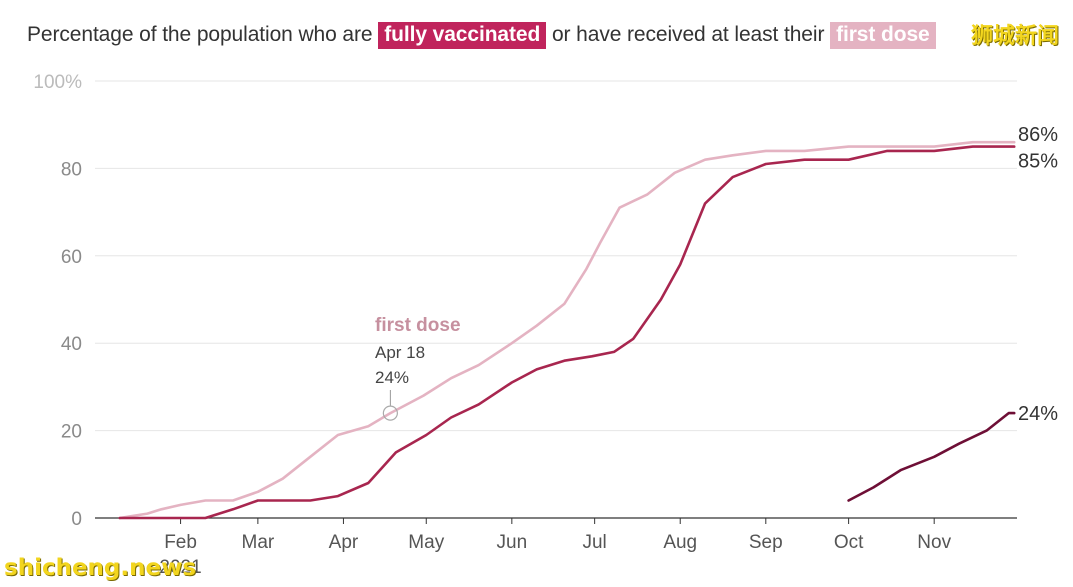 This screenshot has width=1073, height=587. What do you see at coordinates (100, 568) in the screenshot?
I see `watermark-bottom: shicheng.news` at bounding box center [100, 568].